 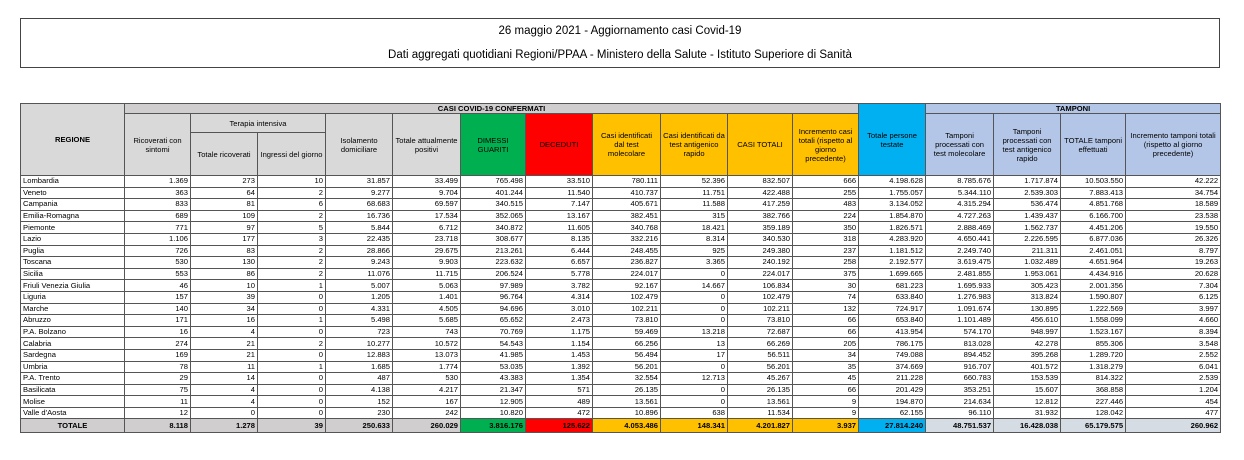 What do you see at coordinates (1027, 332) in the screenshot?
I see `value-cell: 948.997` at bounding box center [1027, 332].